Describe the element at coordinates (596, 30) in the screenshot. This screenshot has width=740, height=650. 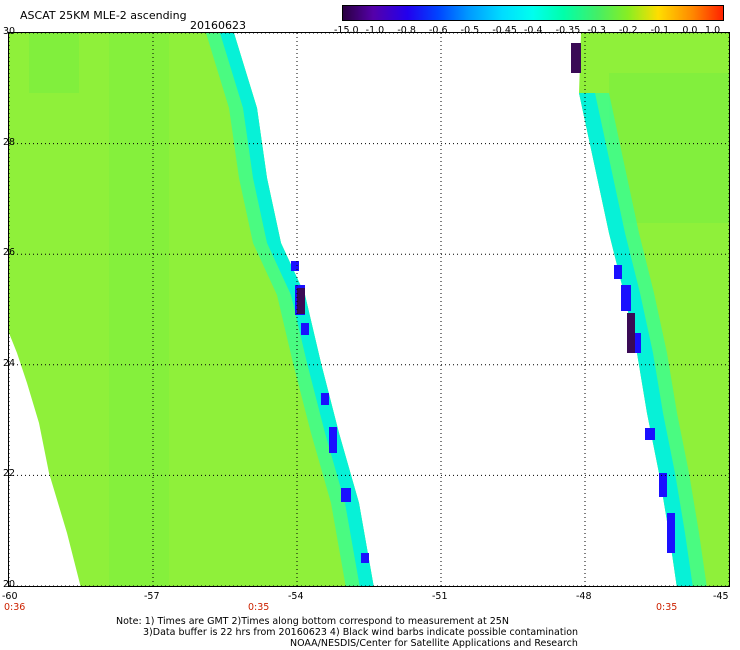
I see `color-scale-tick-label: -0.3` at that location.